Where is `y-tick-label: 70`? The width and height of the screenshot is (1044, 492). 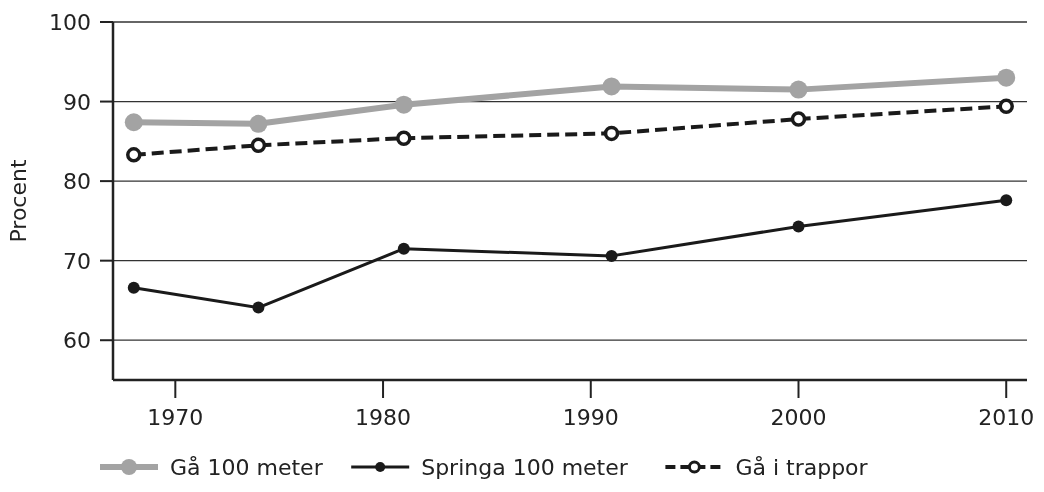
y-tick-label: 70 is located at coordinates (77, 261).